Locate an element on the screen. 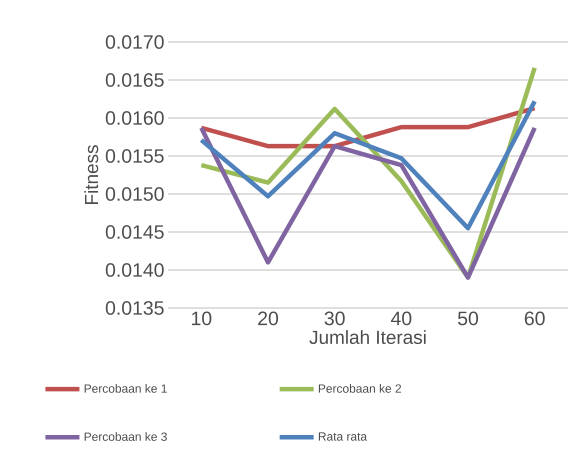  y-tick-label: 0.0165 is located at coordinates (135, 80).